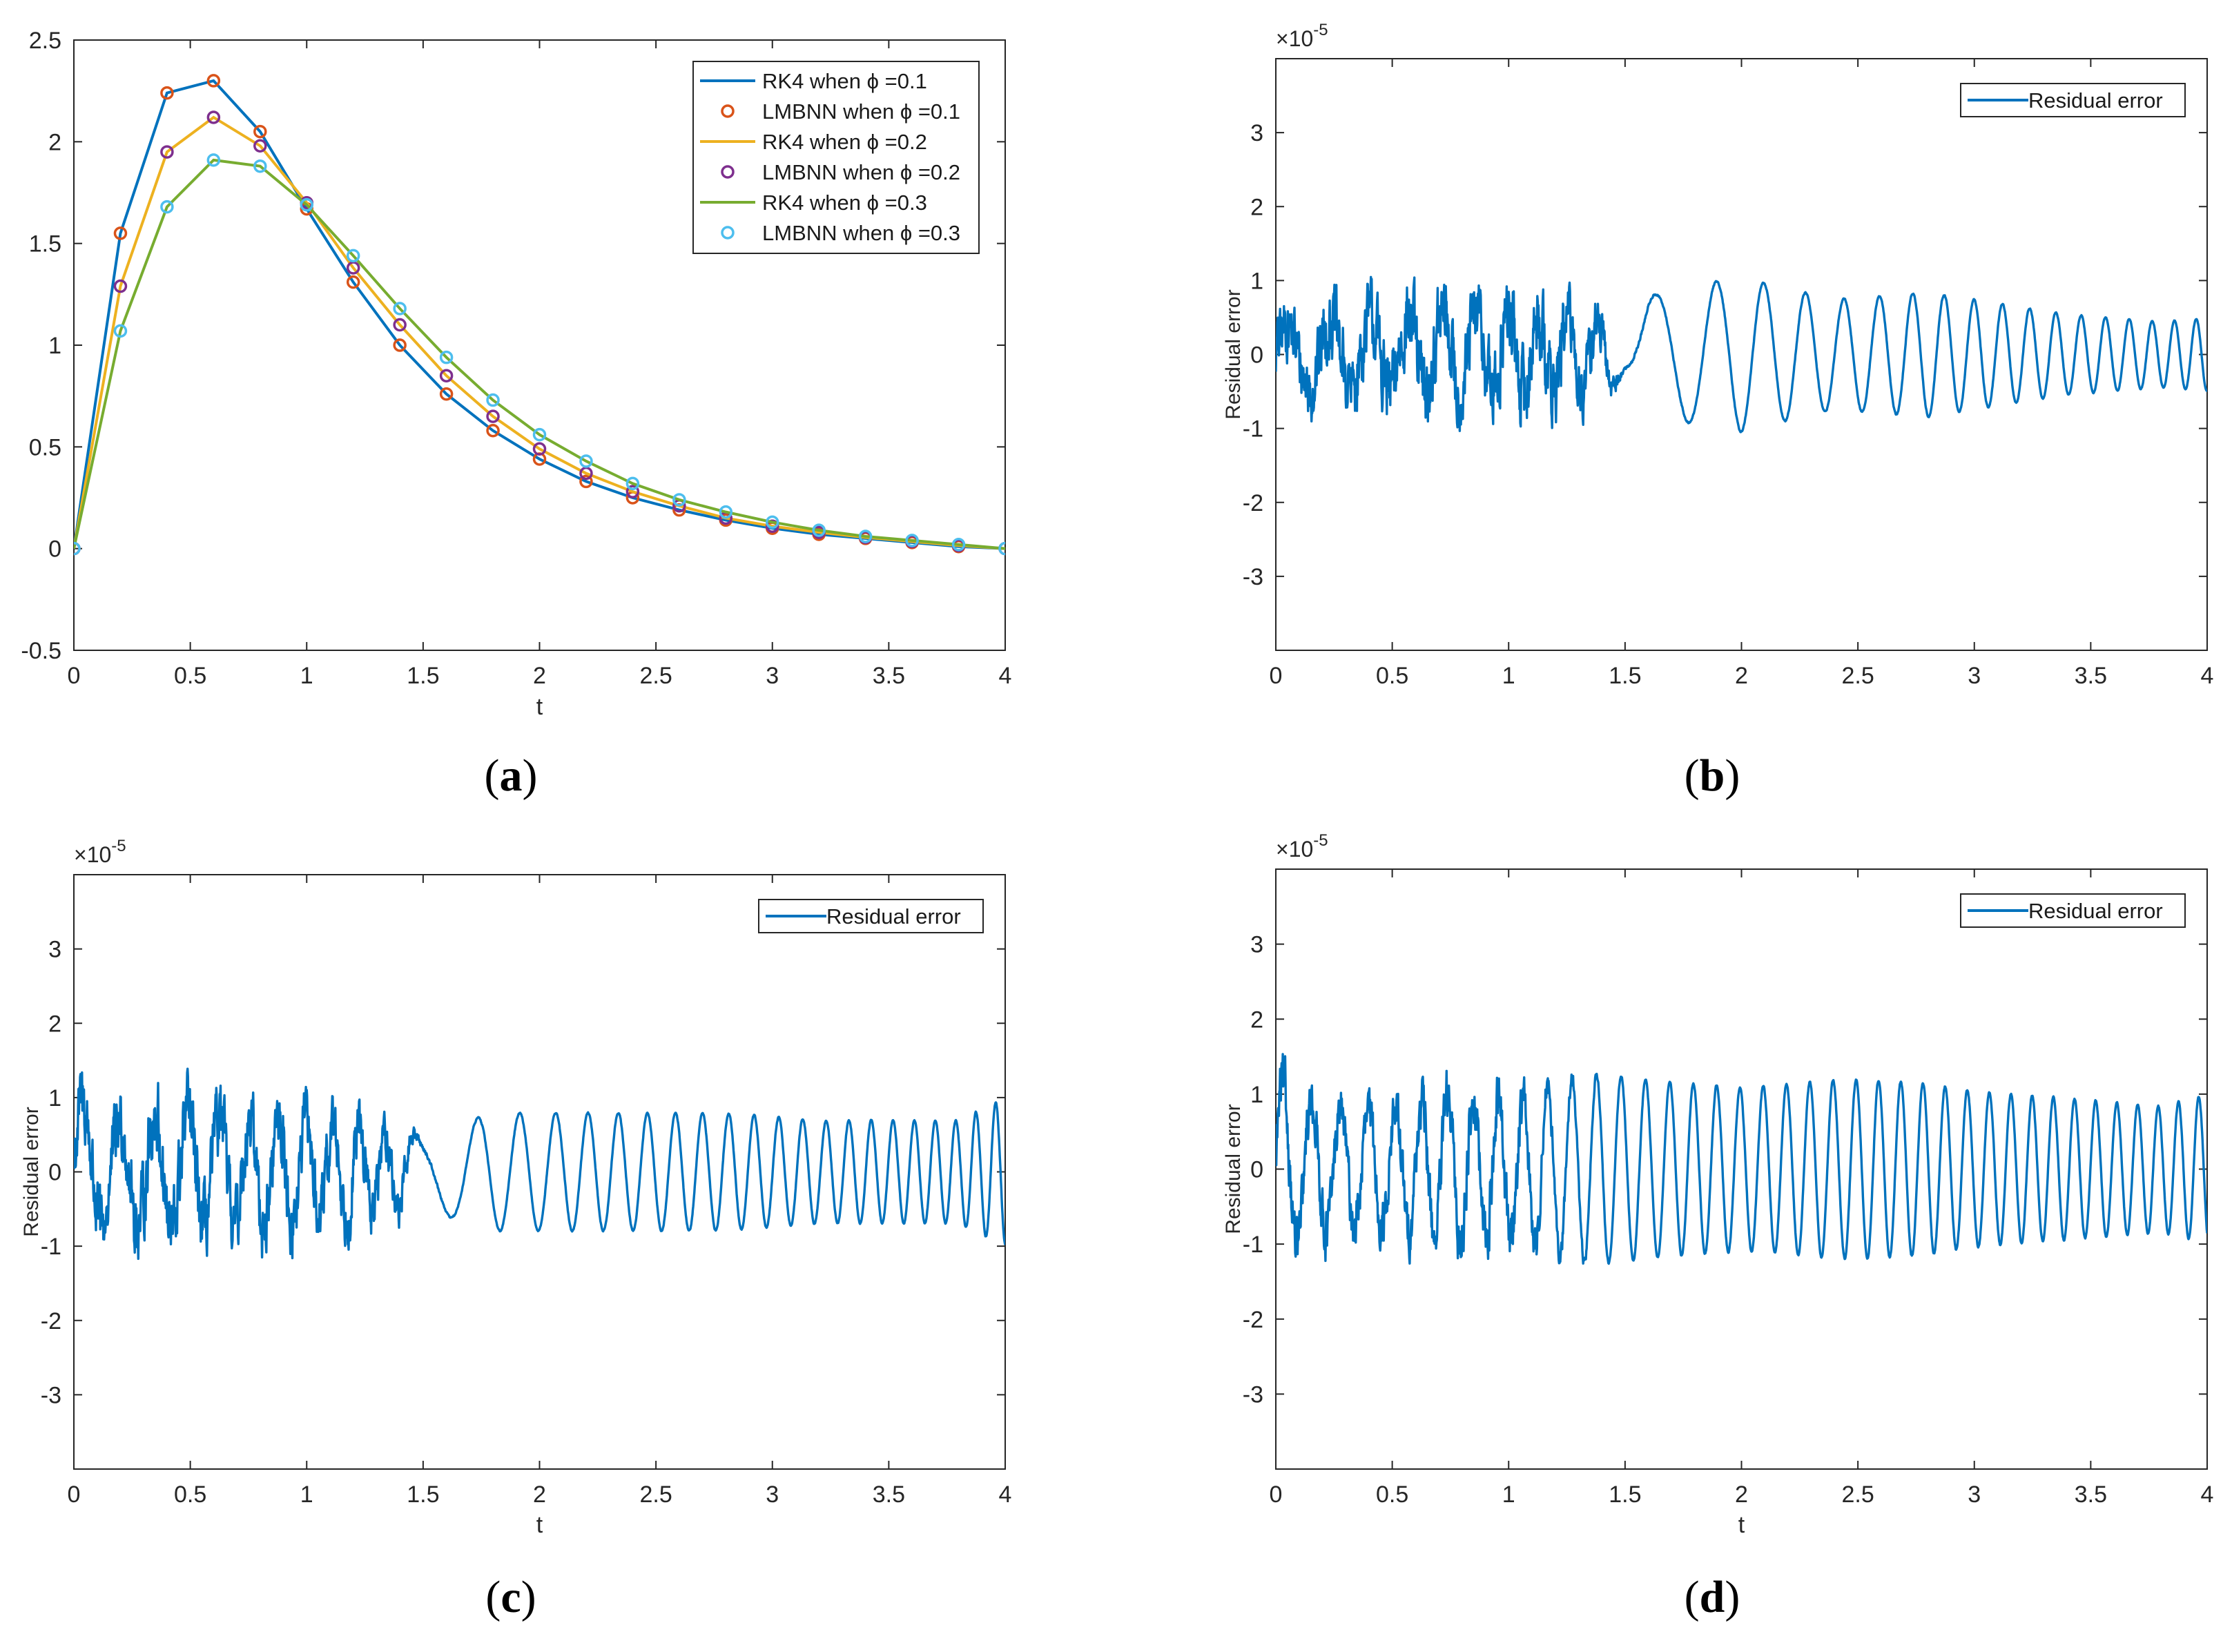  What do you see at coordinates (1256, 133) in the screenshot?
I see `y-tick-label-b: 3` at bounding box center [1256, 133].